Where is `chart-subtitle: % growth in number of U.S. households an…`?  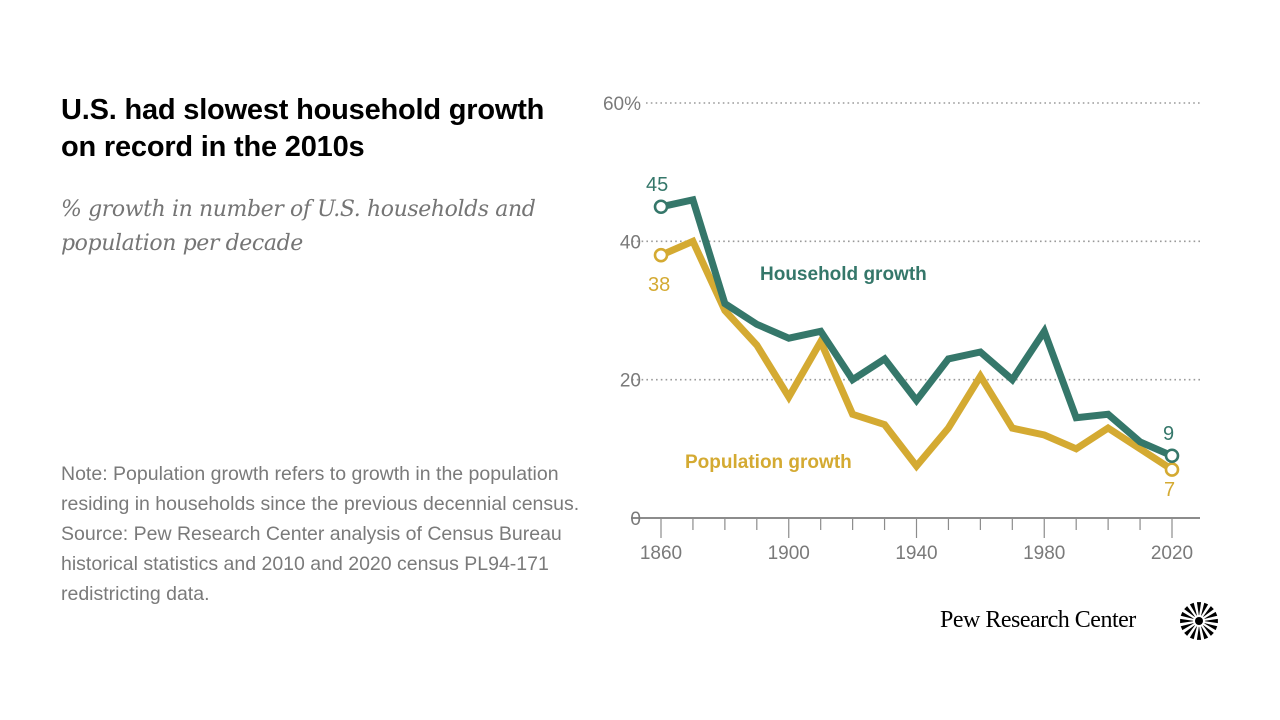
chart-subtitle: % growth in number of U.S. households an… is located at coordinates (298, 226).